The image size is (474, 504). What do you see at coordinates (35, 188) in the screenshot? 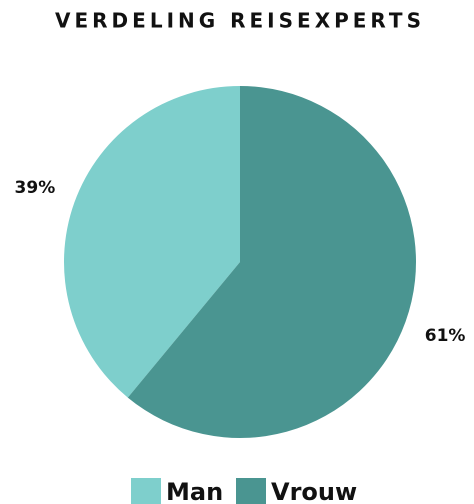
I see `data-label: 39%` at bounding box center [35, 188].